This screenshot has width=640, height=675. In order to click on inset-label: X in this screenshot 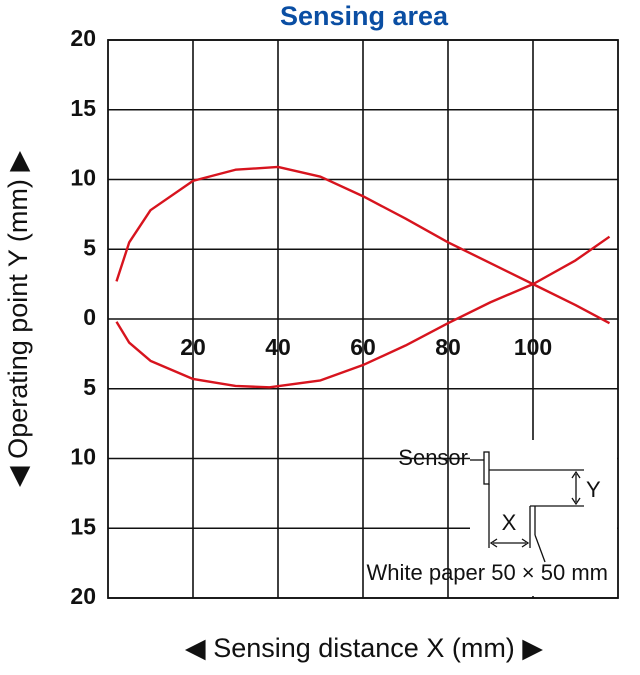, I will do `click(509, 522)`.